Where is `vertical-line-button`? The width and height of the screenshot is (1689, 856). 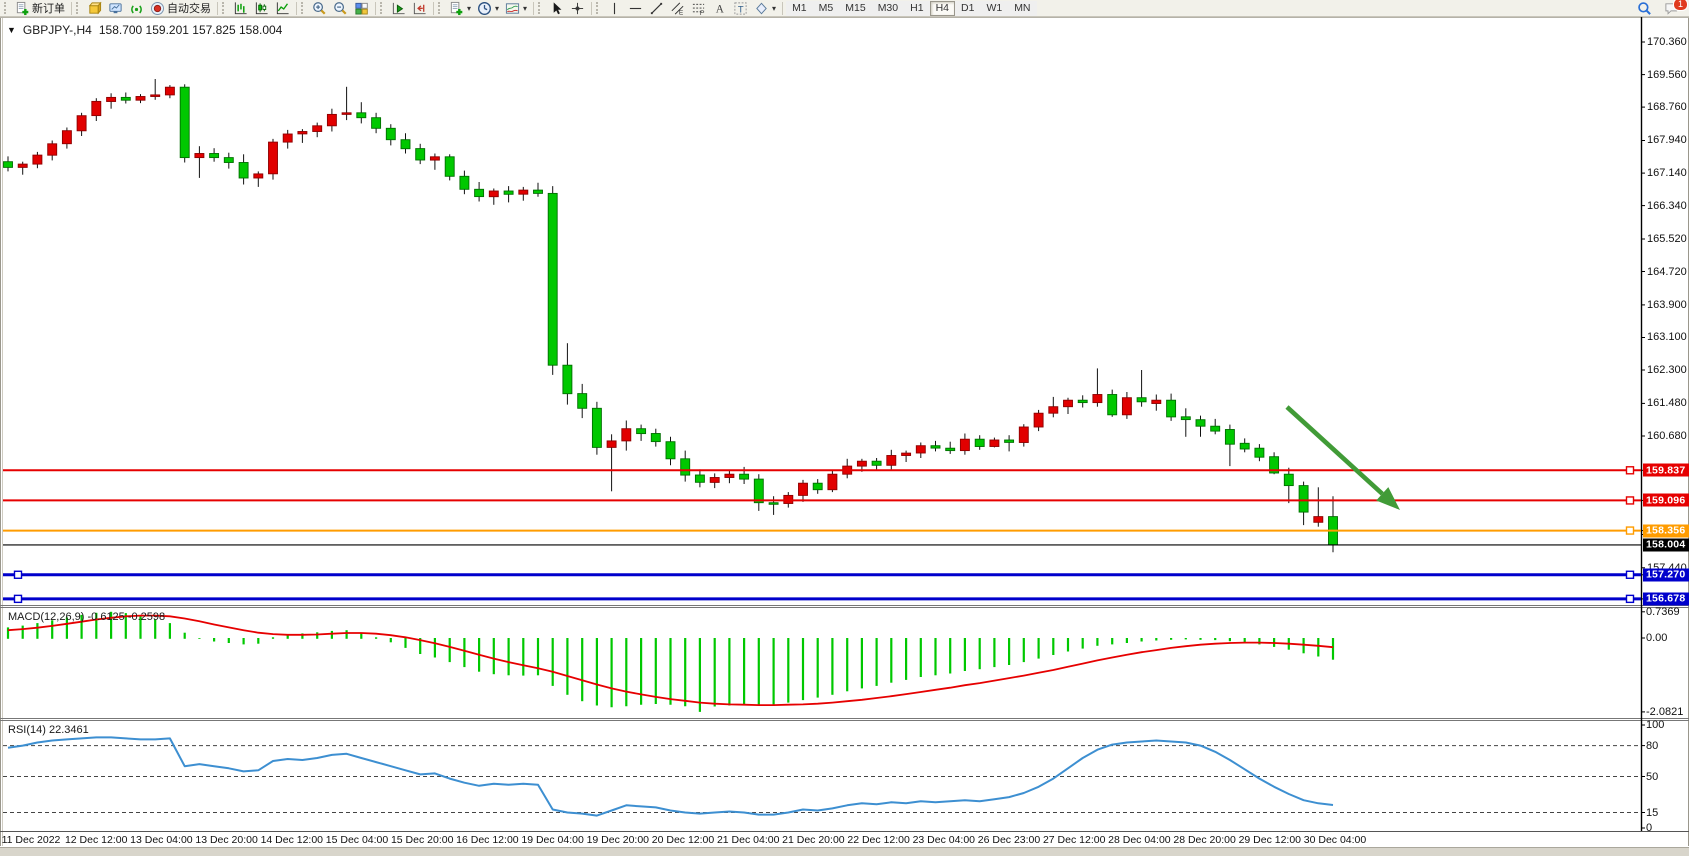 vertical-line-button is located at coordinates (614, 8).